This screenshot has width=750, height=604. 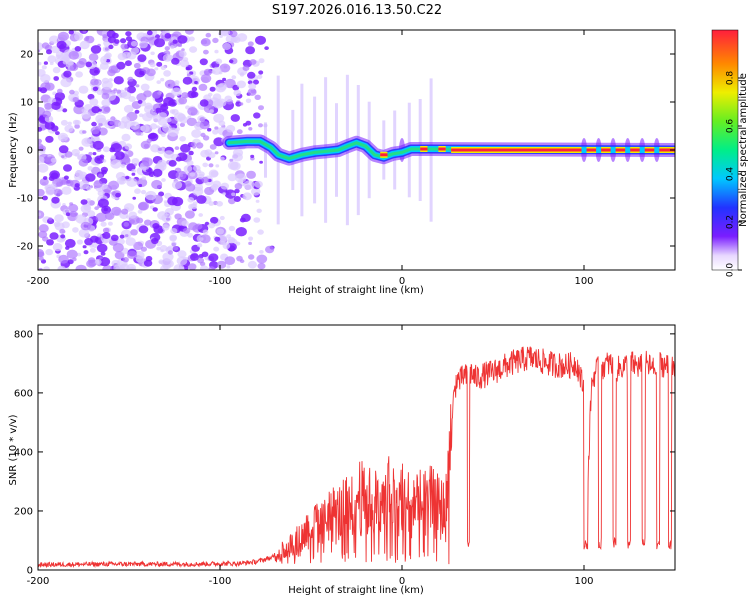 I want to click on peak-core, so click(x=442, y=149).